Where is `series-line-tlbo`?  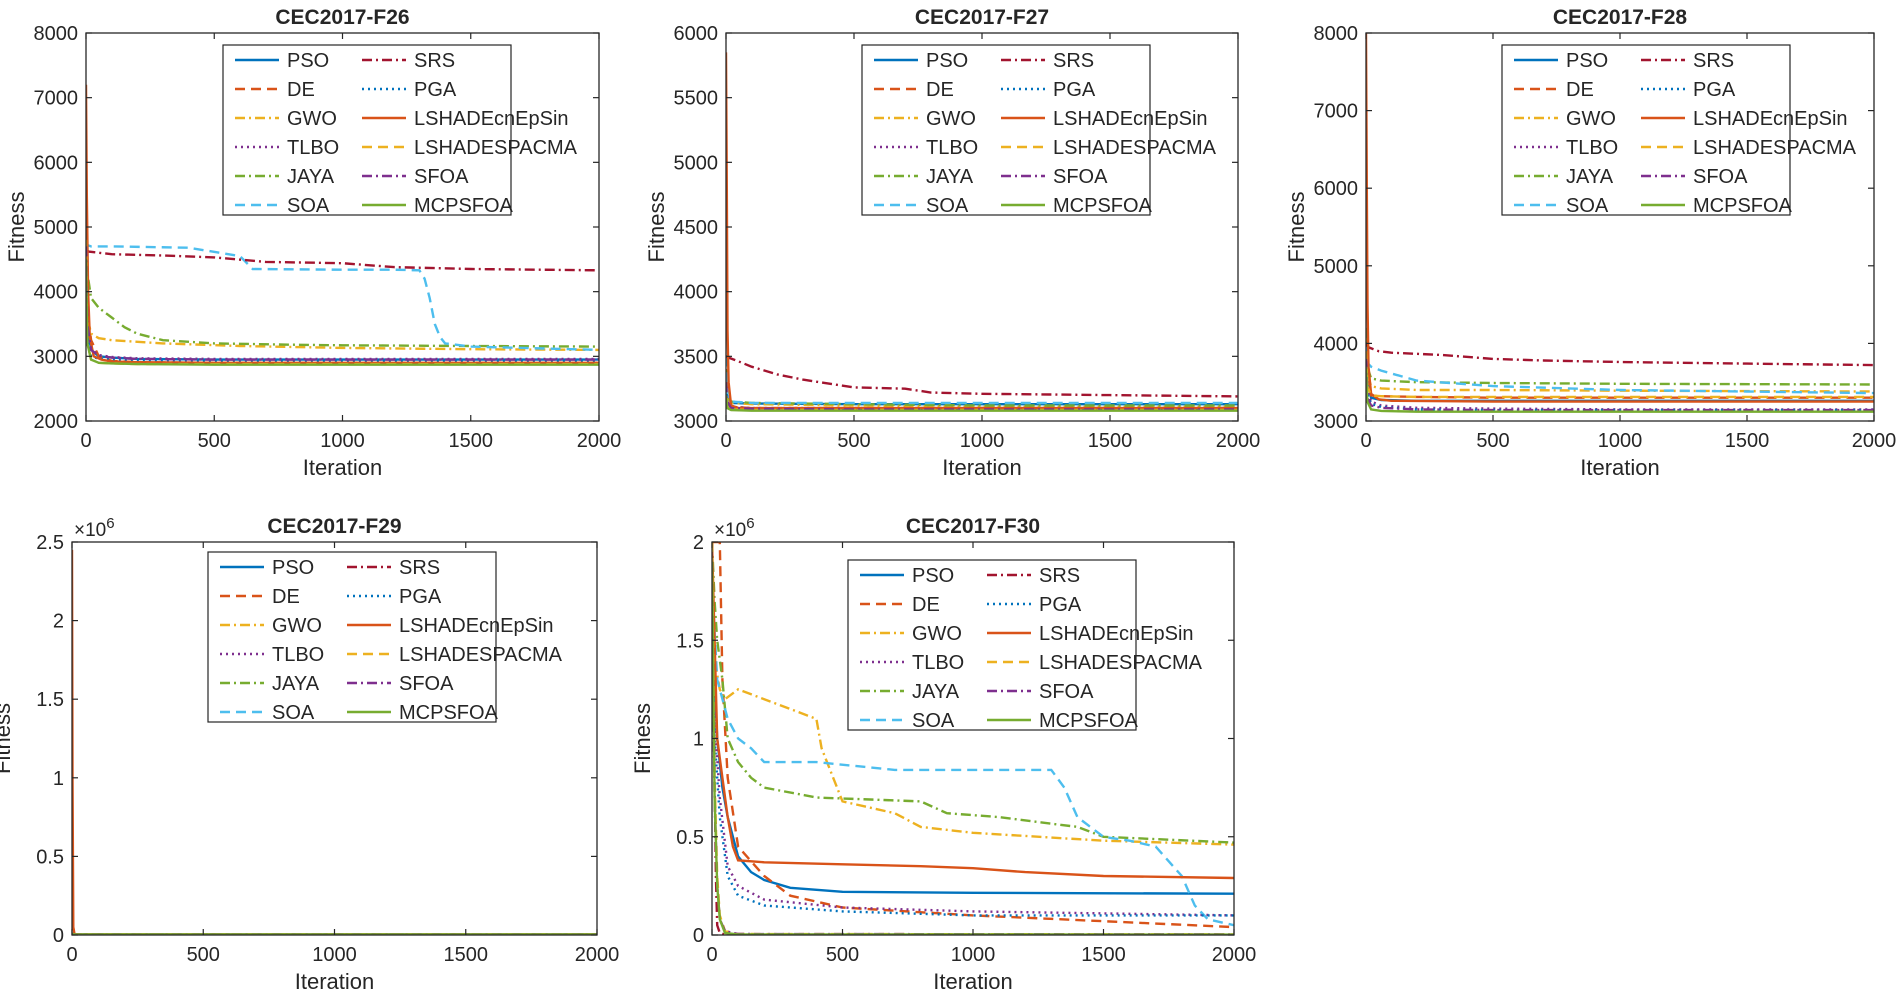
series-line-tlbo is located at coordinates (1620, 381).